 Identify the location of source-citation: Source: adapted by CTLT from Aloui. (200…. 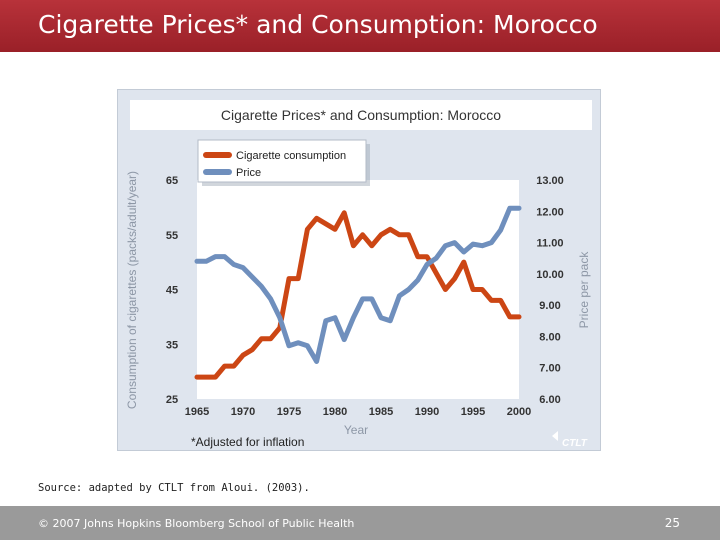
(174, 488).